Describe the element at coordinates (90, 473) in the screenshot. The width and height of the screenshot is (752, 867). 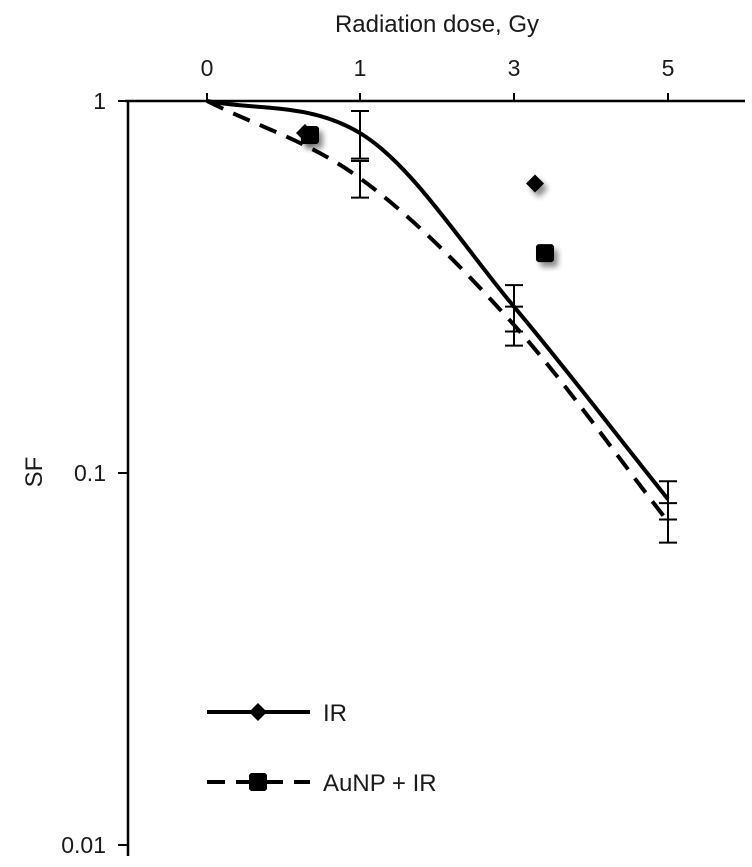
I see `y-tick-label: 0.1` at that location.